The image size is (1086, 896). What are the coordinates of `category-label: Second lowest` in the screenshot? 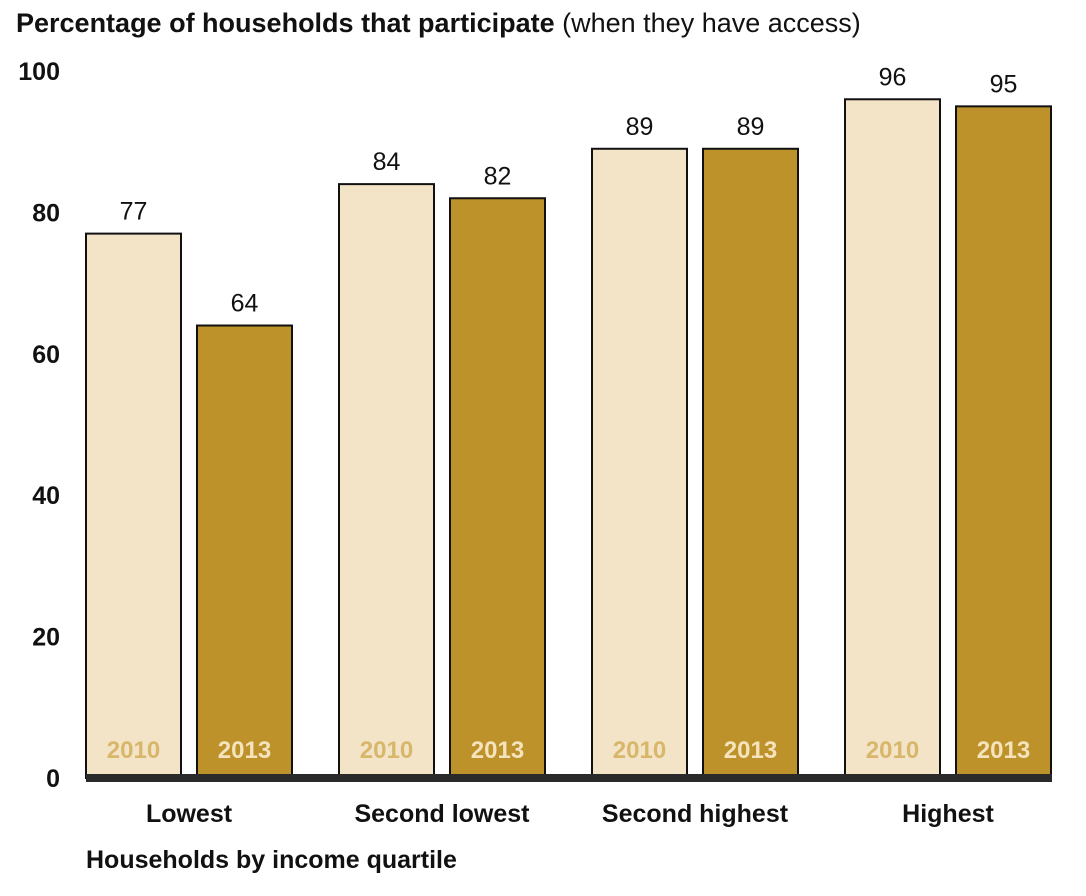 It's located at (442, 814).